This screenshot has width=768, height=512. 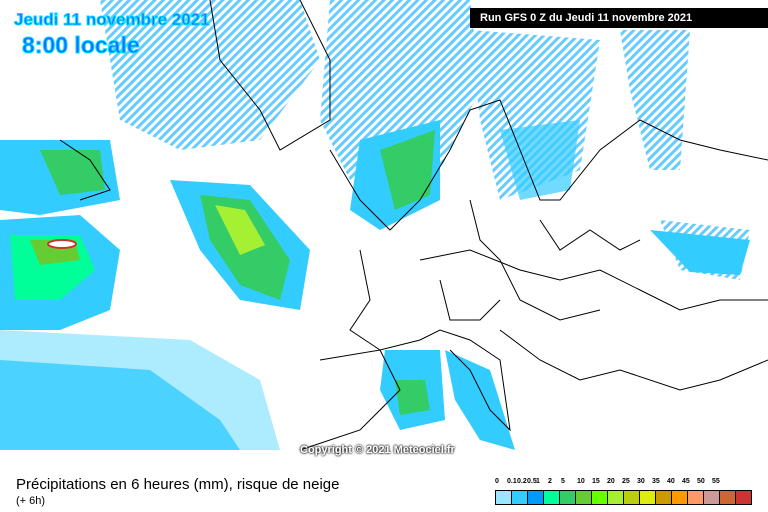 What do you see at coordinates (563, 481) in the screenshot?
I see `legend-label: 5` at bounding box center [563, 481].